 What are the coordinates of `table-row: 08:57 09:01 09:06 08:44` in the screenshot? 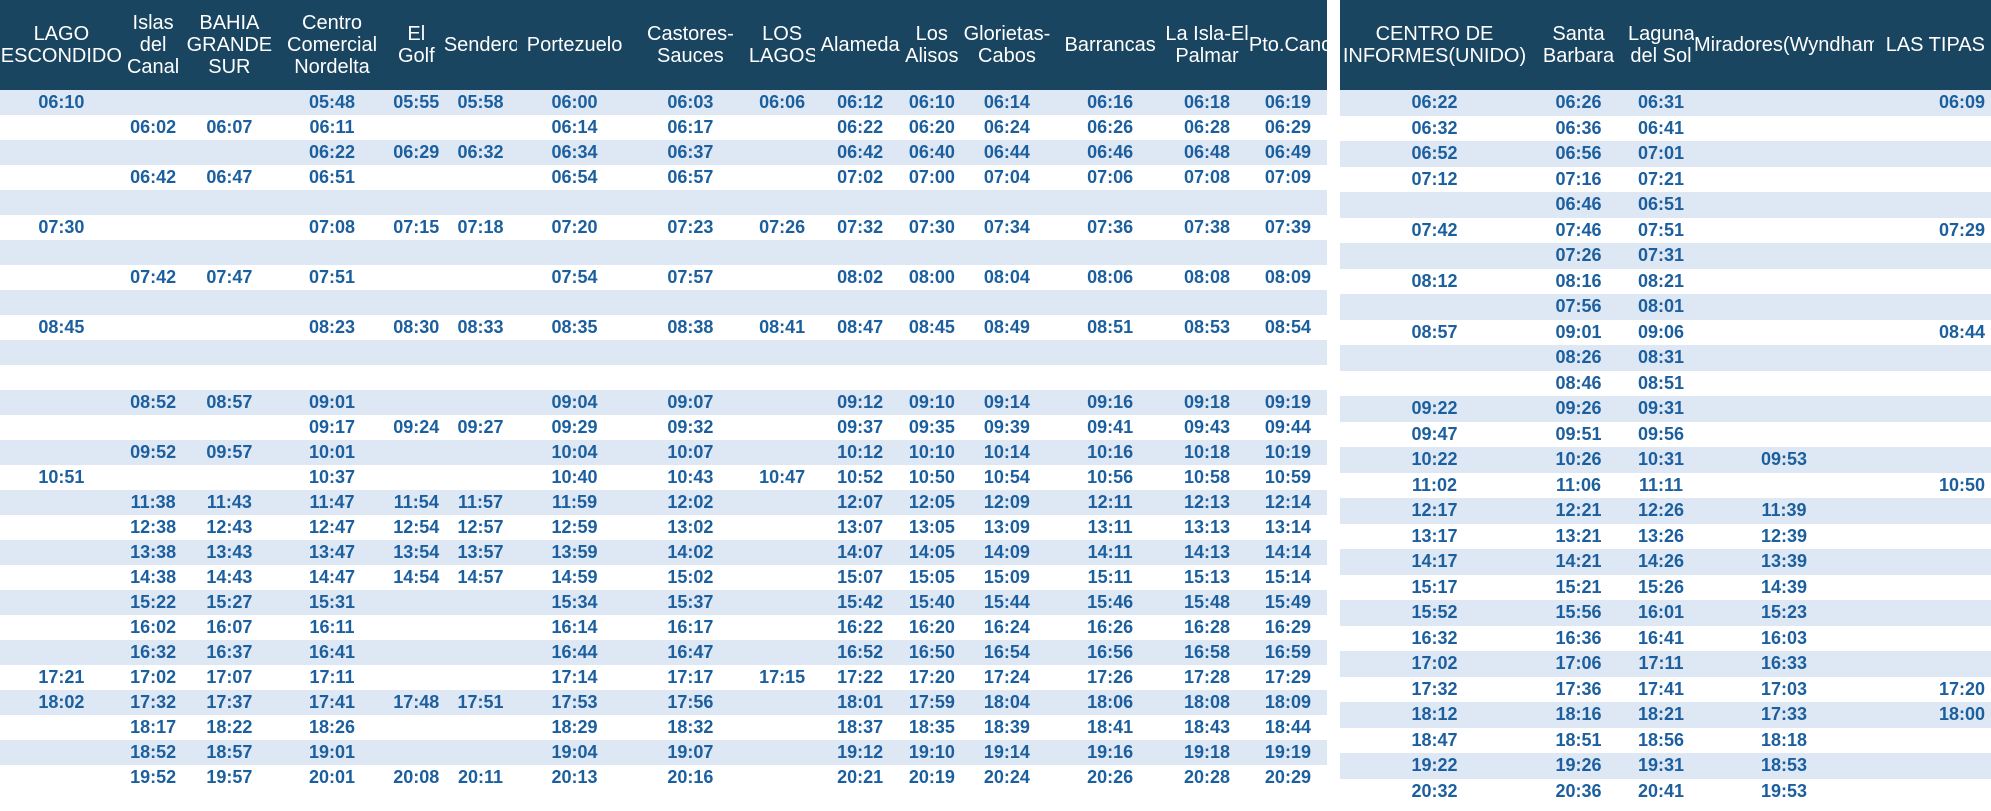 It's located at (1665, 332).